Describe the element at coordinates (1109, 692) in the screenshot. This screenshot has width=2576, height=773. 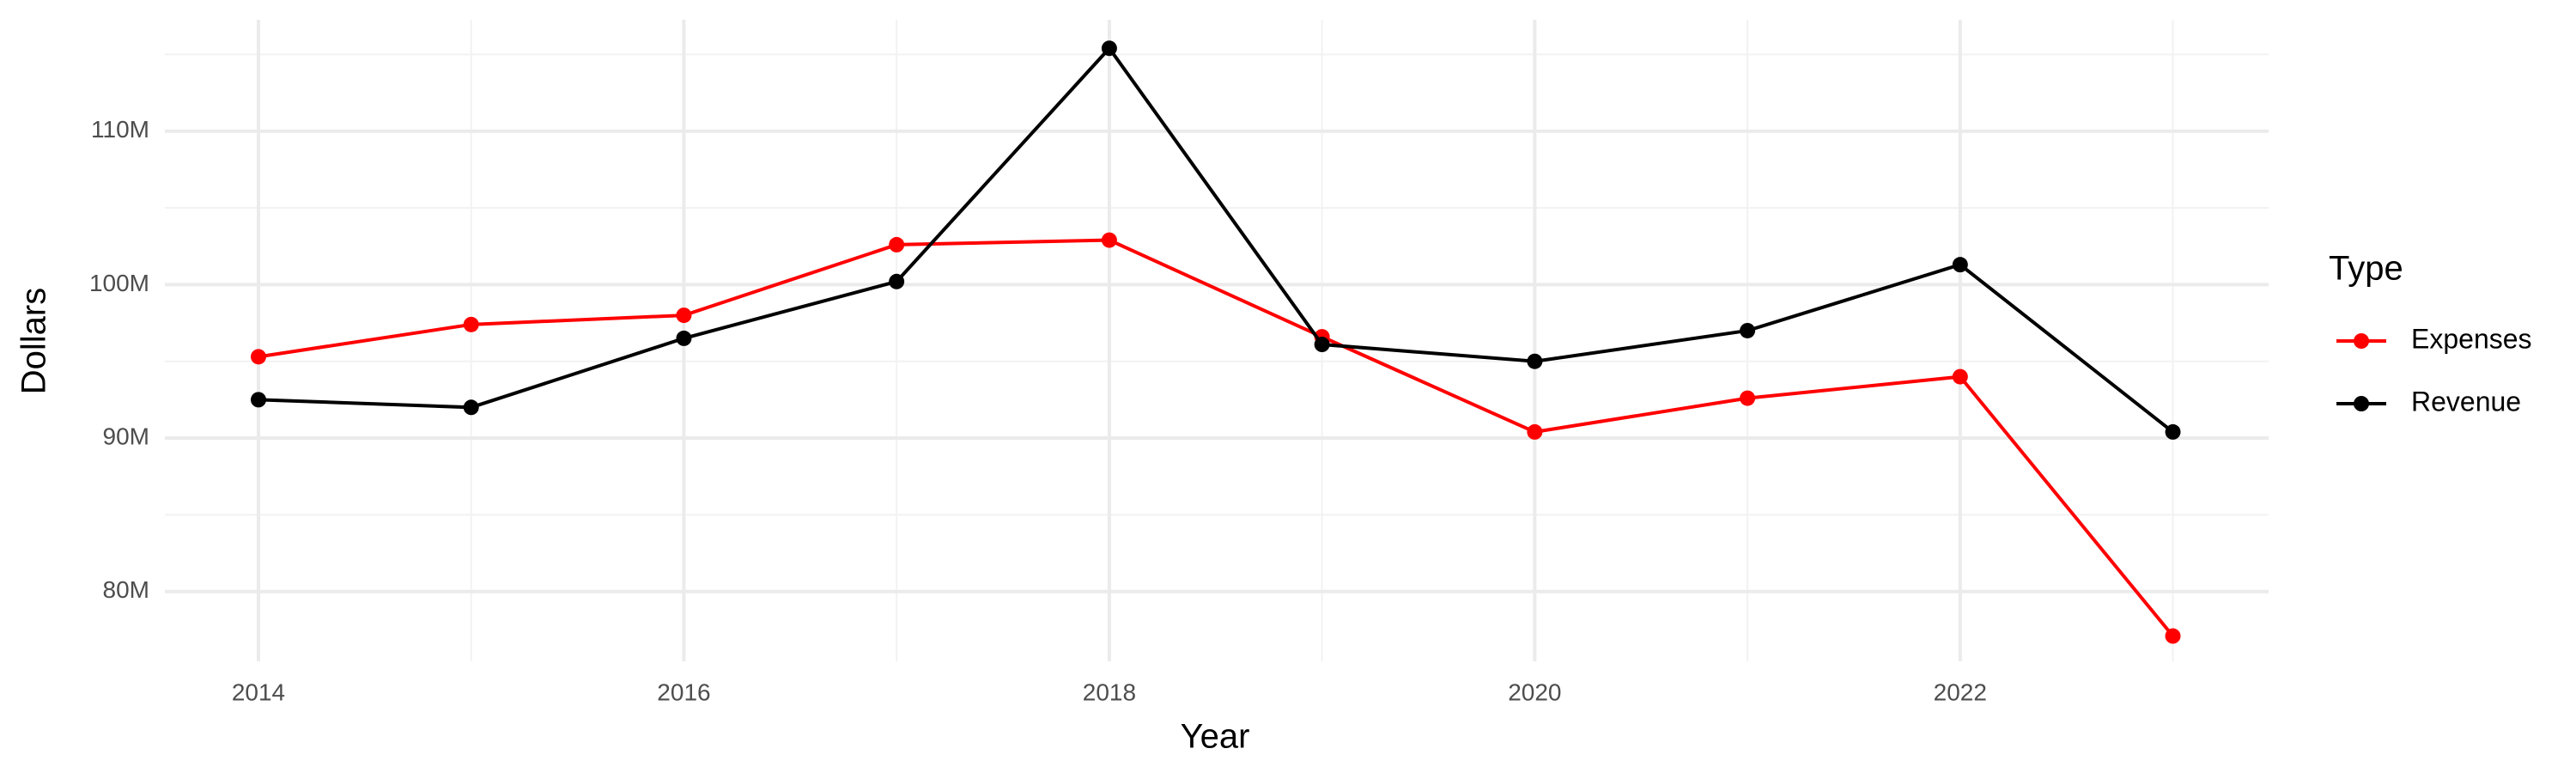
I see `x-tick-label: 2018` at that location.